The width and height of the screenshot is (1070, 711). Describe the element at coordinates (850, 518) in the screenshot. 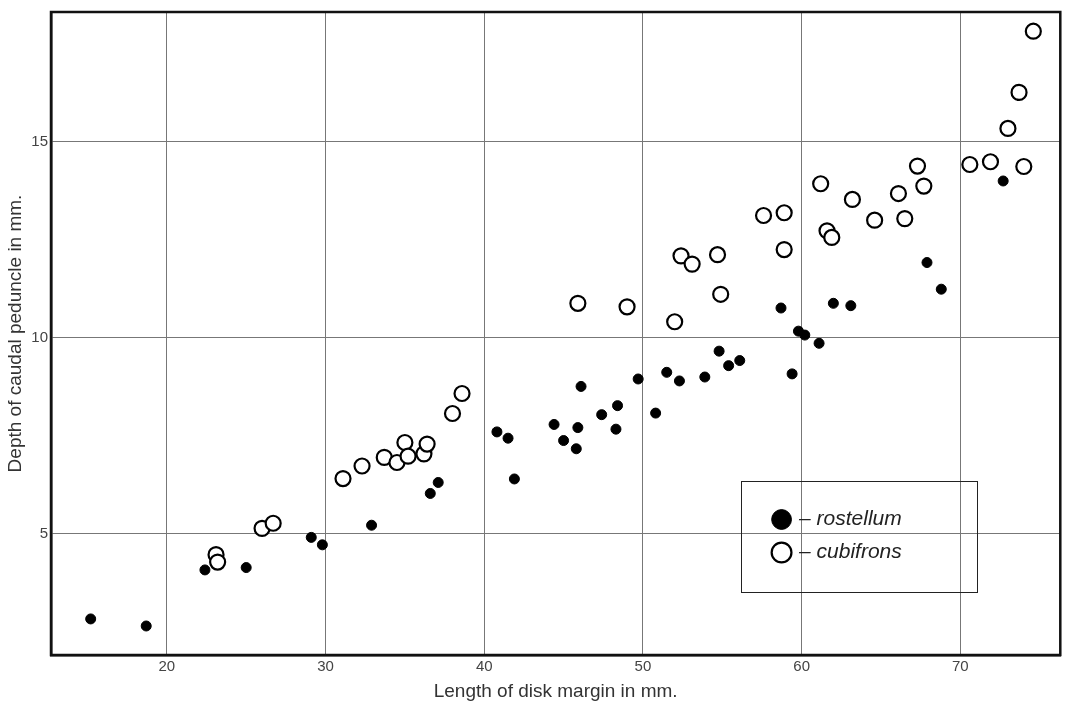

I see `legend-label: – rostellum` at that location.